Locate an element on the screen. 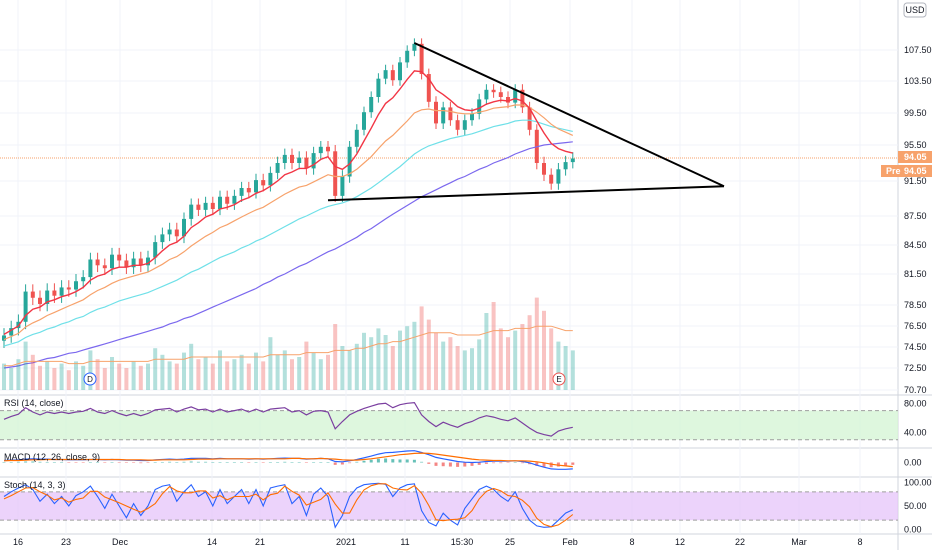  macd-title: MACD (12, 26, close, 9) is located at coordinates (52, 457).